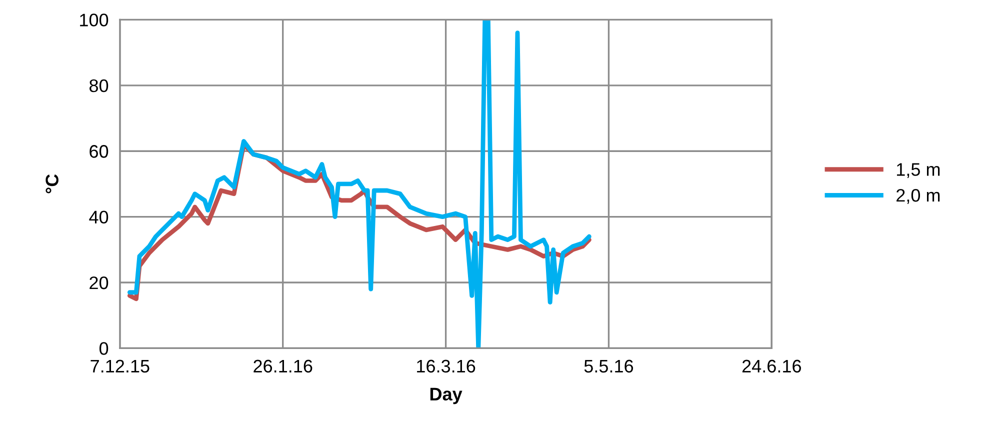 Image resolution: width=983 pixels, height=438 pixels. I want to click on legend-label: 1,5 m, so click(918, 170).